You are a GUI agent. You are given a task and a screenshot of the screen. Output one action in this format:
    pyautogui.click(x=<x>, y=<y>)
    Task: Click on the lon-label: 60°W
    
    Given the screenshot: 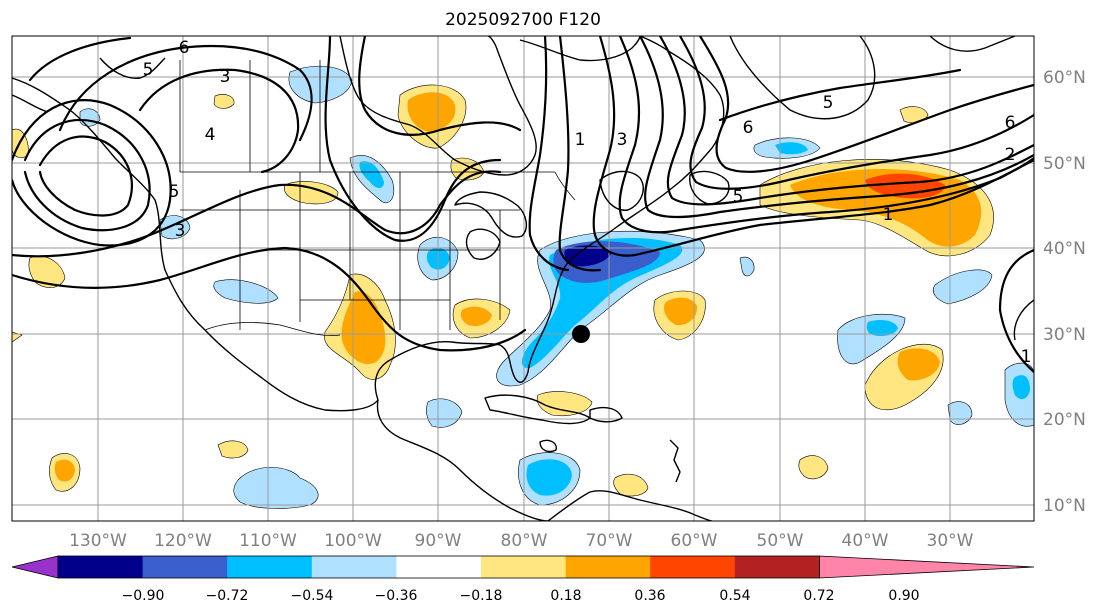 What is the action you would take?
    pyautogui.click(x=694, y=541)
    